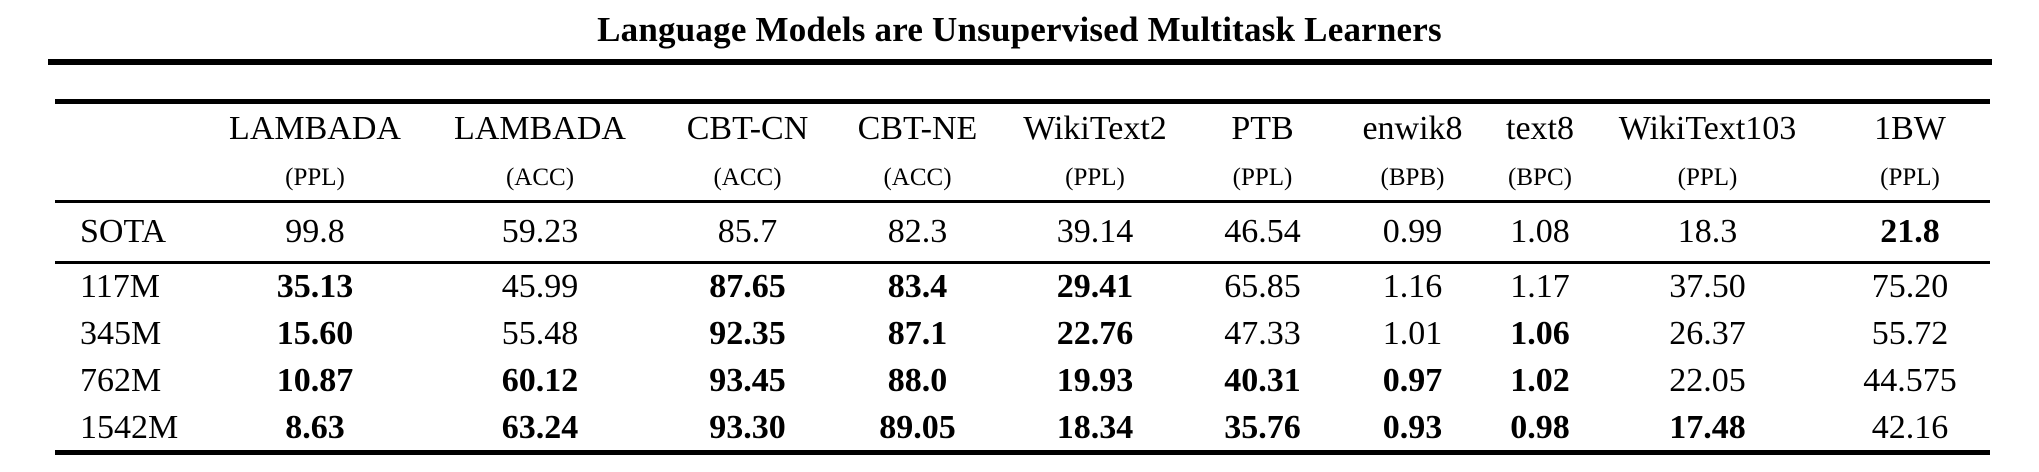 The height and width of the screenshot is (472, 2039). Describe the element at coordinates (1540, 334) in the screenshot. I see `table-cell: 1.06` at that location.